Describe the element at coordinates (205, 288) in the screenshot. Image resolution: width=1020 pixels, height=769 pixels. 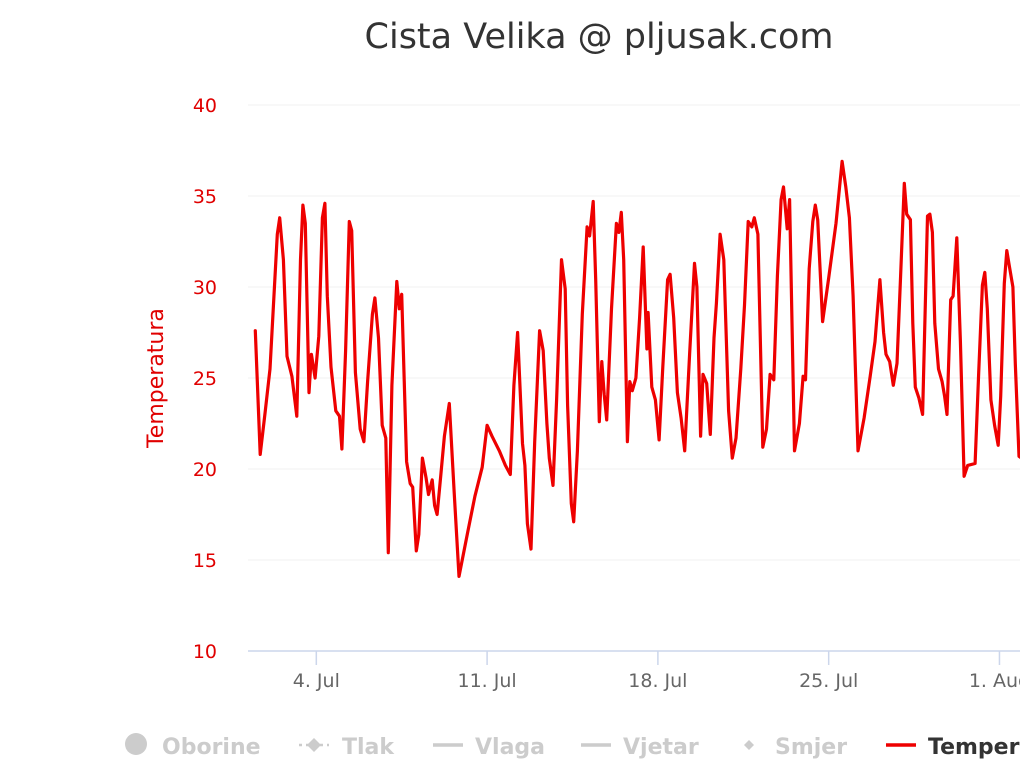
I see `y-tick-label: 30` at that location.